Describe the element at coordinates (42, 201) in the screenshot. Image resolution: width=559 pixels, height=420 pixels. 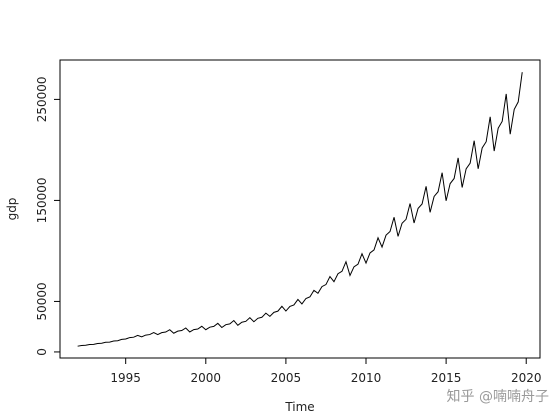
I see `y-tick-label: 150000` at that location.